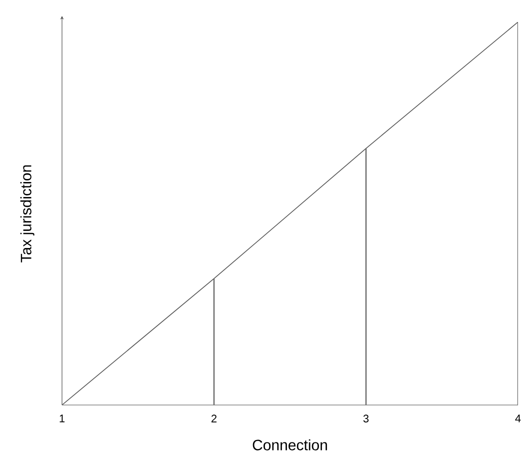 This screenshot has width=526, height=472. Describe the element at coordinates (289, 444) in the screenshot. I see `x-axis-title: Connection` at that location.